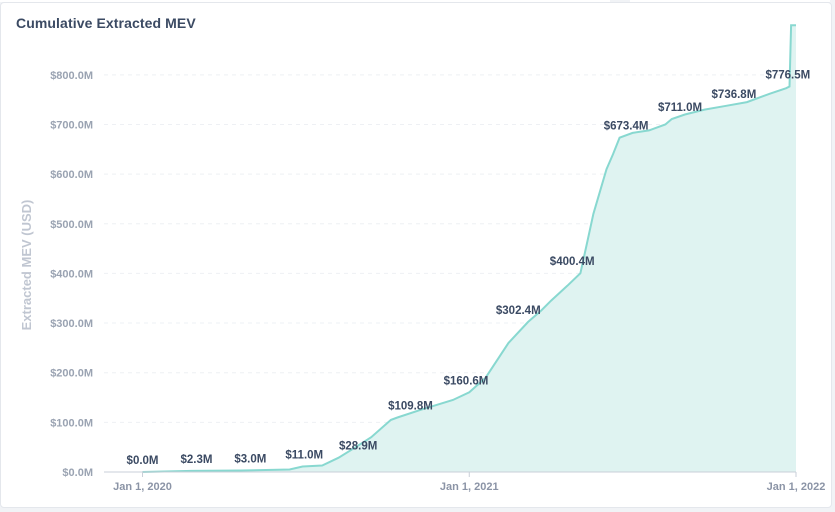 The image size is (835, 512). Describe the element at coordinates (680, 108) in the screenshot. I see `data-label: $711.0M` at that location.